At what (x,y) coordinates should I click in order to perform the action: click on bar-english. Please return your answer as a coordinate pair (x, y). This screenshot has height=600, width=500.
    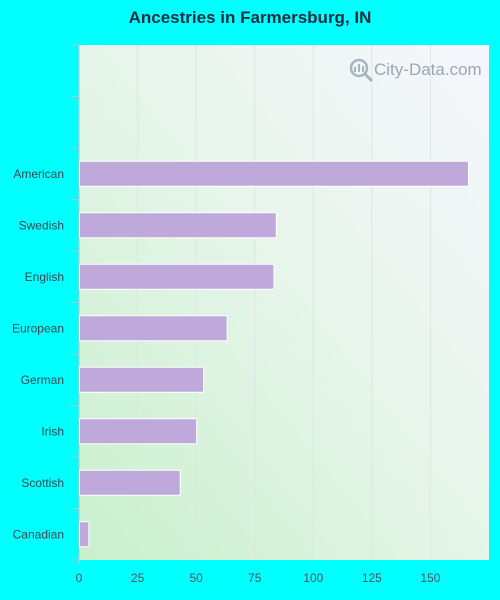
    Looking at the image, I should click on (177, 276).